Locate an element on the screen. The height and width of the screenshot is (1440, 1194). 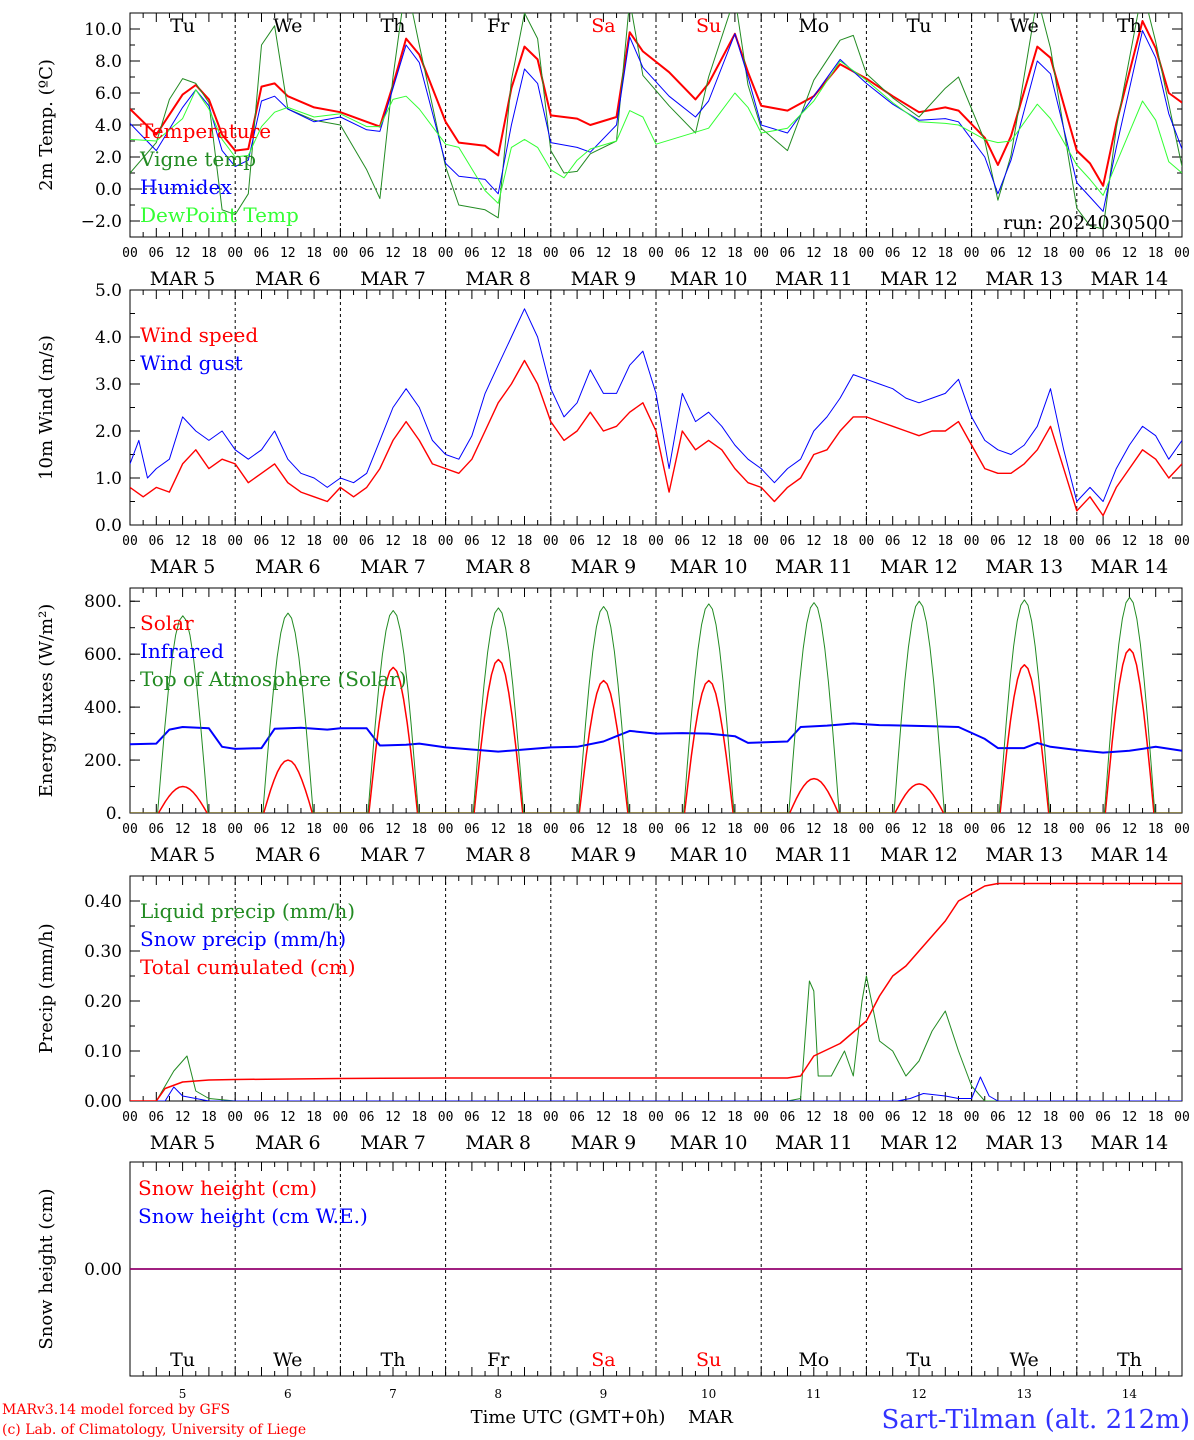
series-line-infrared is located at coordinates (656, 738).